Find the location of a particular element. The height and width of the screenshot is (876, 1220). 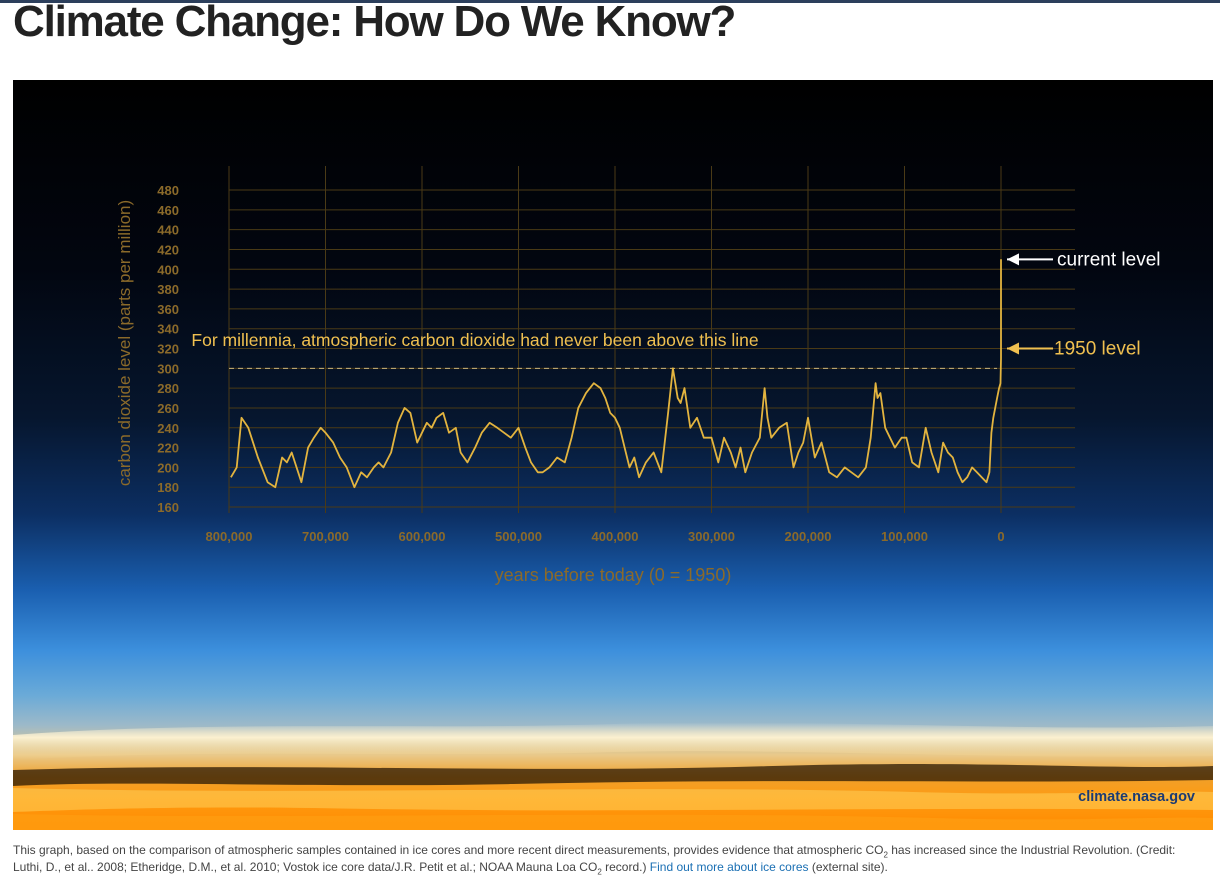

1950-level-label: 1950 level is located at coordinates (1097, 349).